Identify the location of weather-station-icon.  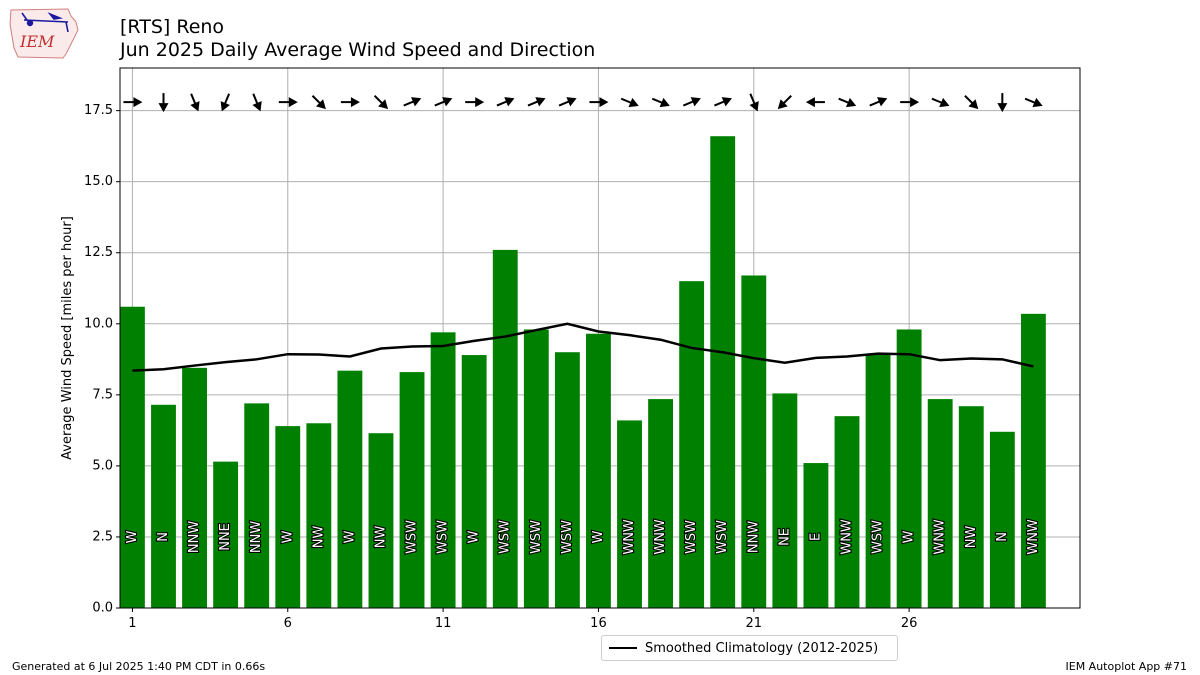
(45, 22).